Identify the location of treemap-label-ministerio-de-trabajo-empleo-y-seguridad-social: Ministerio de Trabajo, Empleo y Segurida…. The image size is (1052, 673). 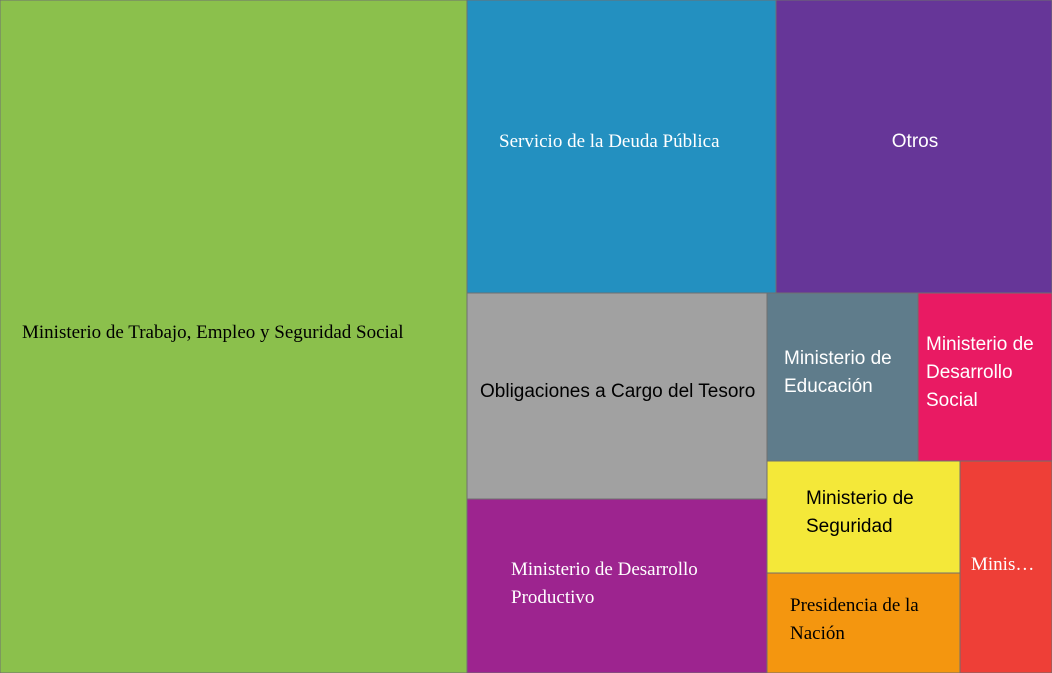
(213, 332).